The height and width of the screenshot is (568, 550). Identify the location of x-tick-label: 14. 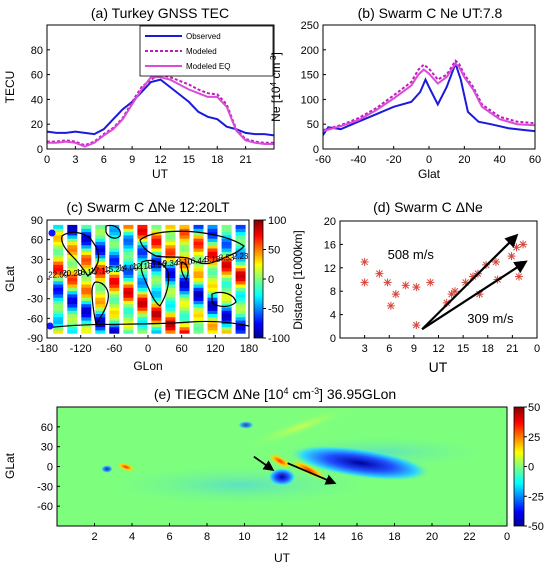
(319, 537).